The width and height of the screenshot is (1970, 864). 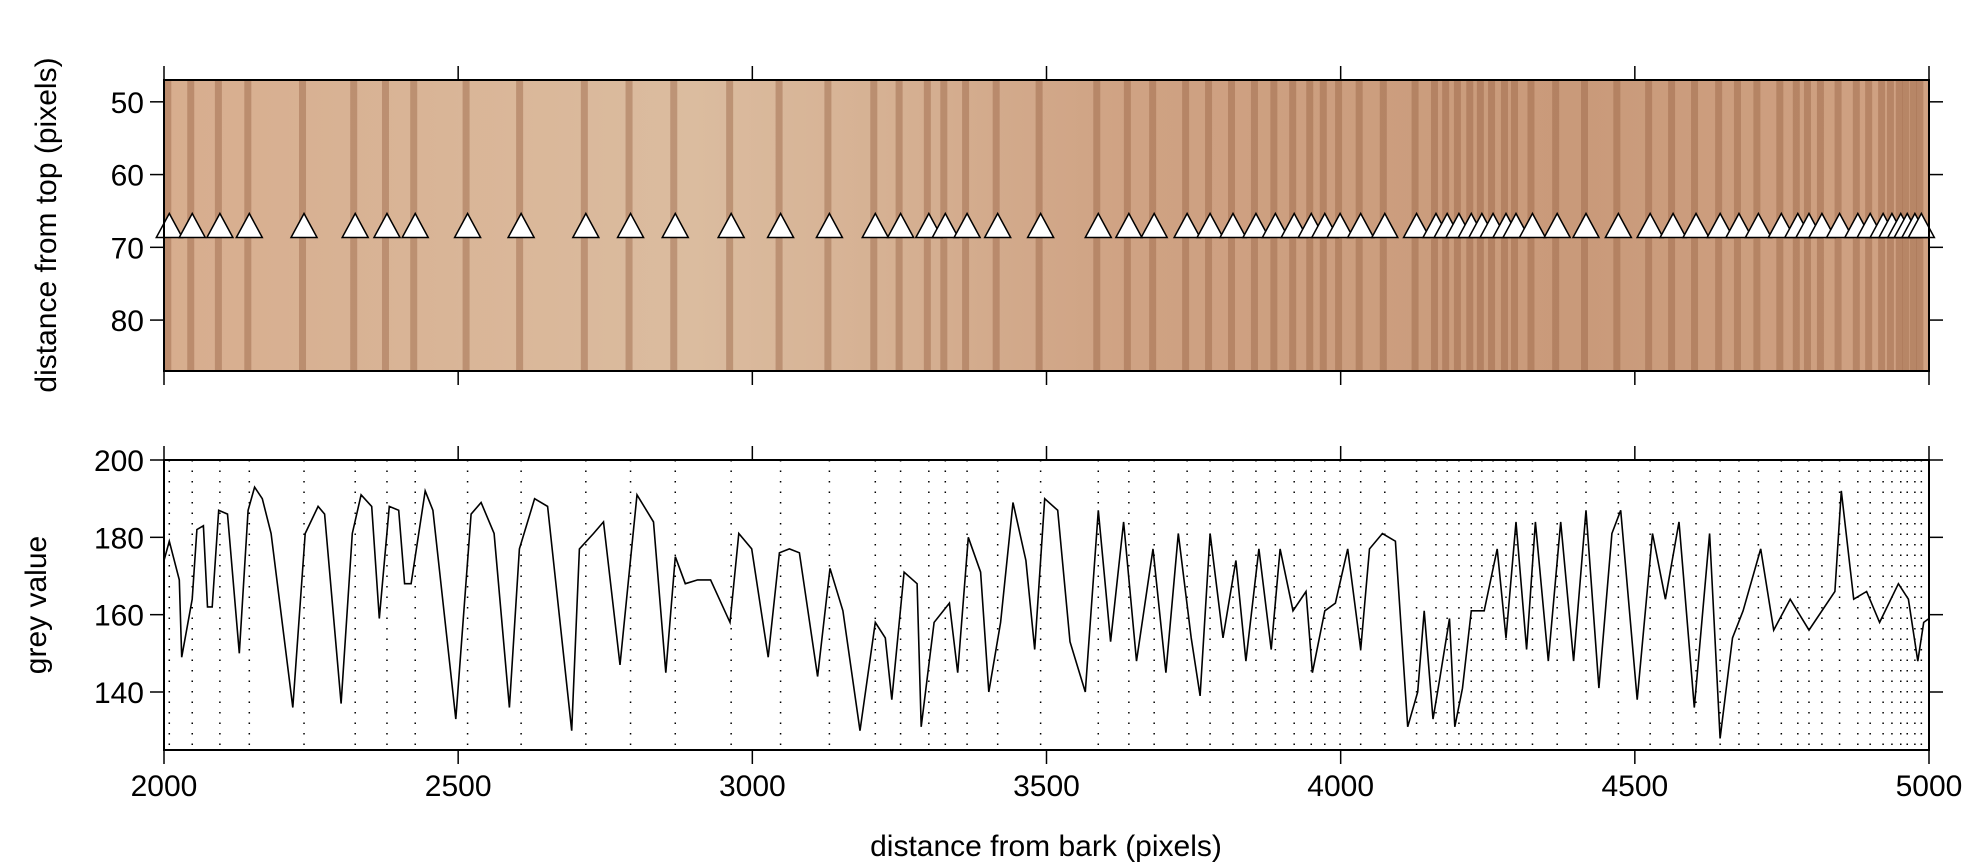 What do you see at coordinates (127, 176) in the screenshot?
I see `y-tick-label: 60` at bounding box center [127, 176].